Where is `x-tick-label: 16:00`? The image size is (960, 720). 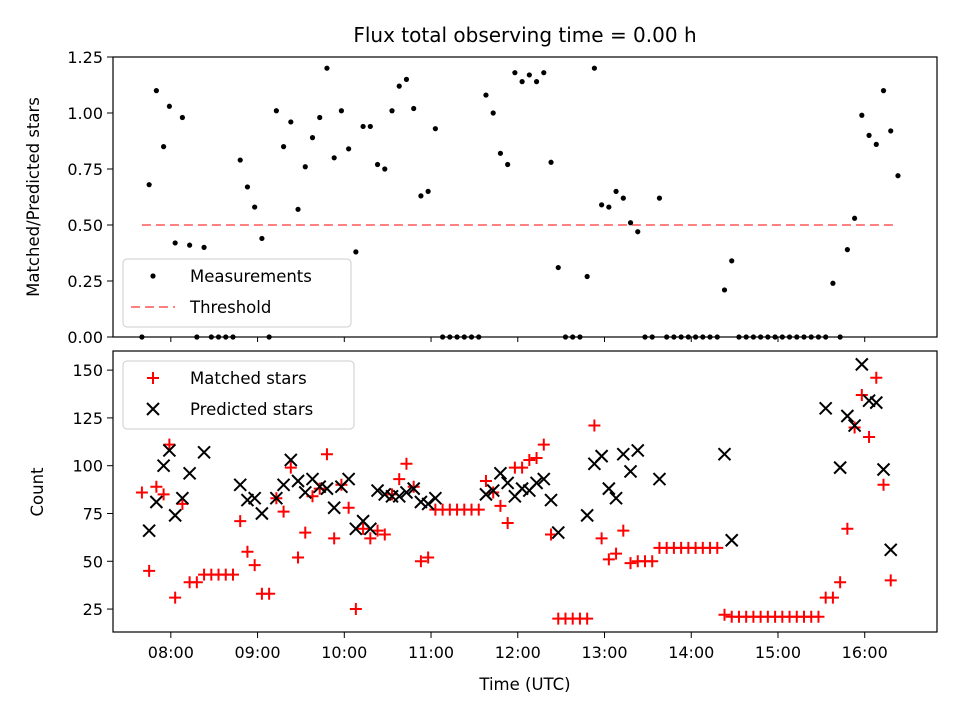
x-tick-label: 16:00 is located at coordinates (865, 652).